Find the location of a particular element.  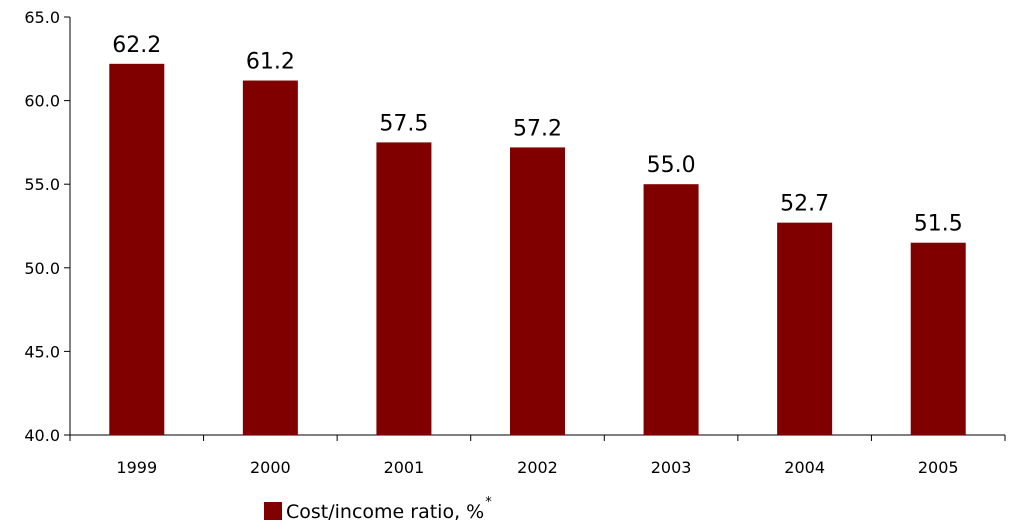

legend-swatch is located at coordinates (273, 511).